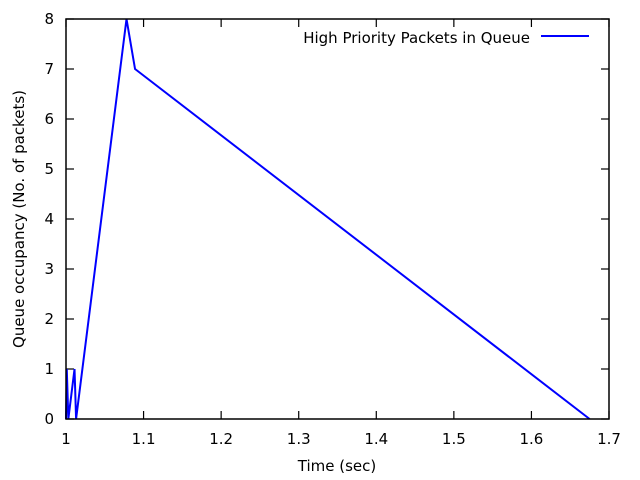 The width and height of the screenshot is (640, 480). What do you see at coordinates (609, 439) in the screenshot?
I see `x-tick-label: 1.7` at bounding box center [609, 439].